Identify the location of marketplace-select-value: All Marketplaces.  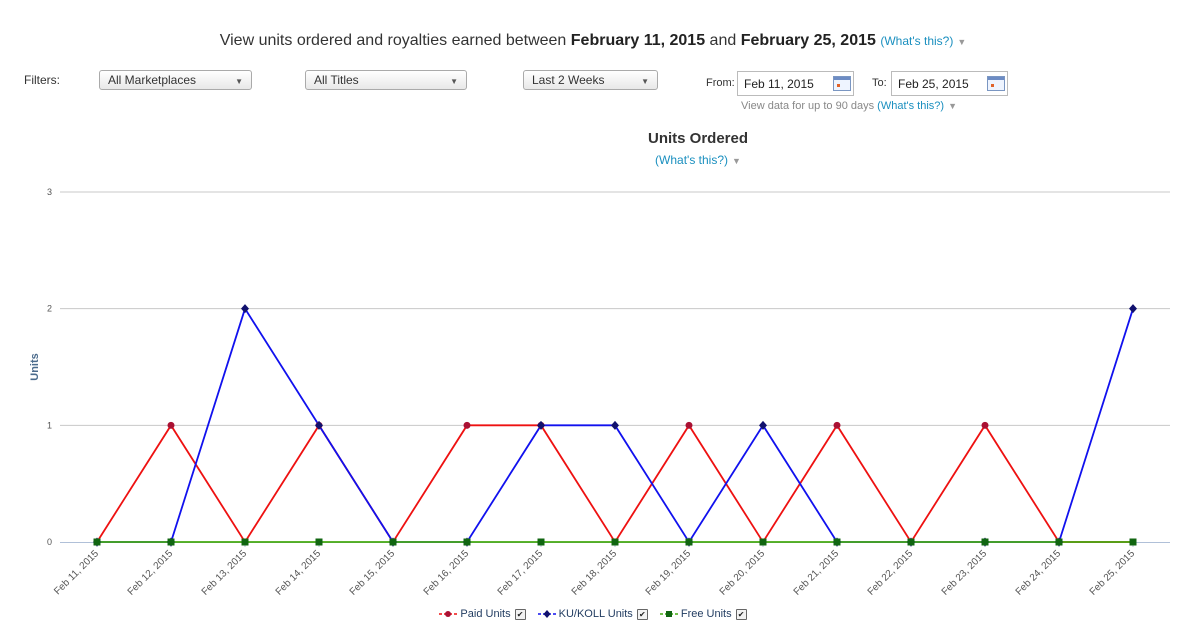
(152, 80).